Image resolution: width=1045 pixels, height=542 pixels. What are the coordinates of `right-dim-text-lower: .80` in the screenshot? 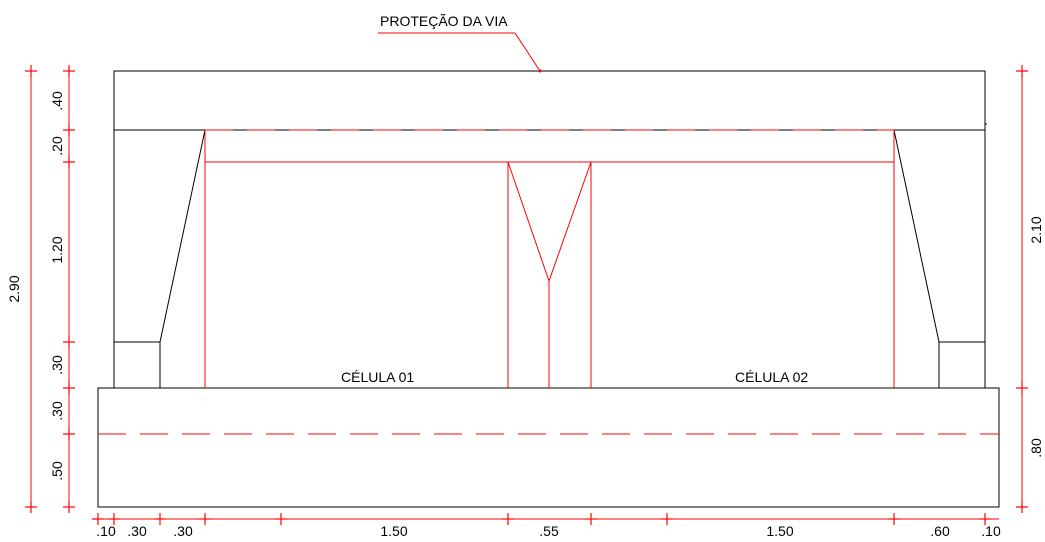 It's located at (1036, 448).